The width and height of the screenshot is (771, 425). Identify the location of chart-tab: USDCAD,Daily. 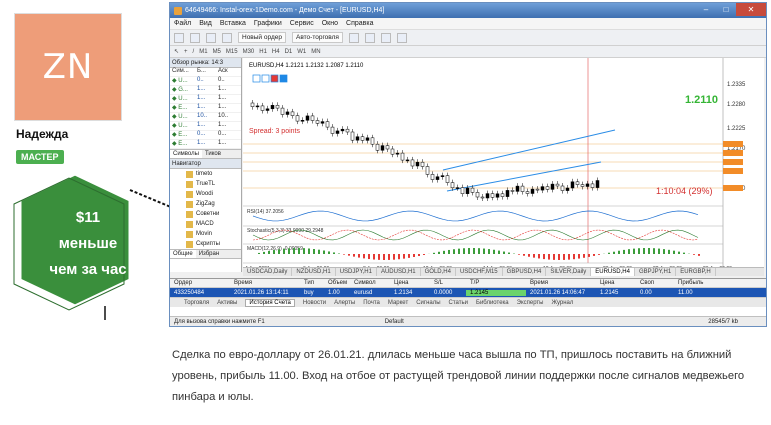
(268, 272).